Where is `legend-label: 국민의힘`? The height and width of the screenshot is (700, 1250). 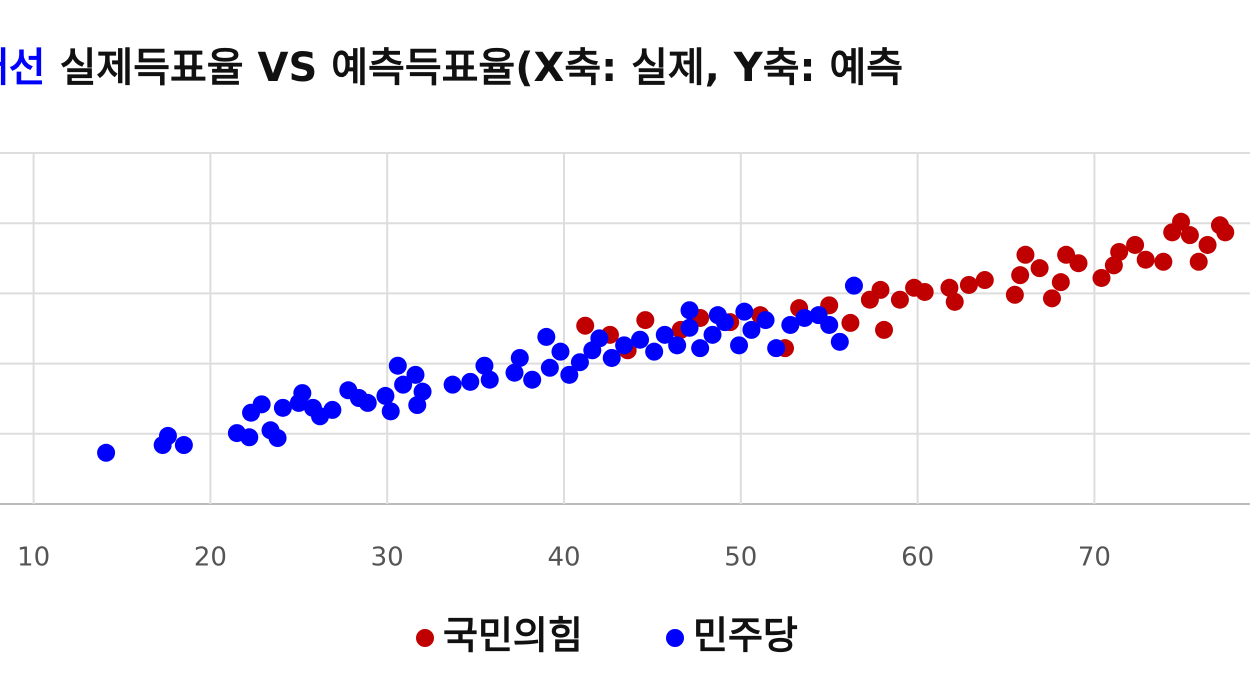
legend-label: 국민의힘 is located at coordinates (513, 636).